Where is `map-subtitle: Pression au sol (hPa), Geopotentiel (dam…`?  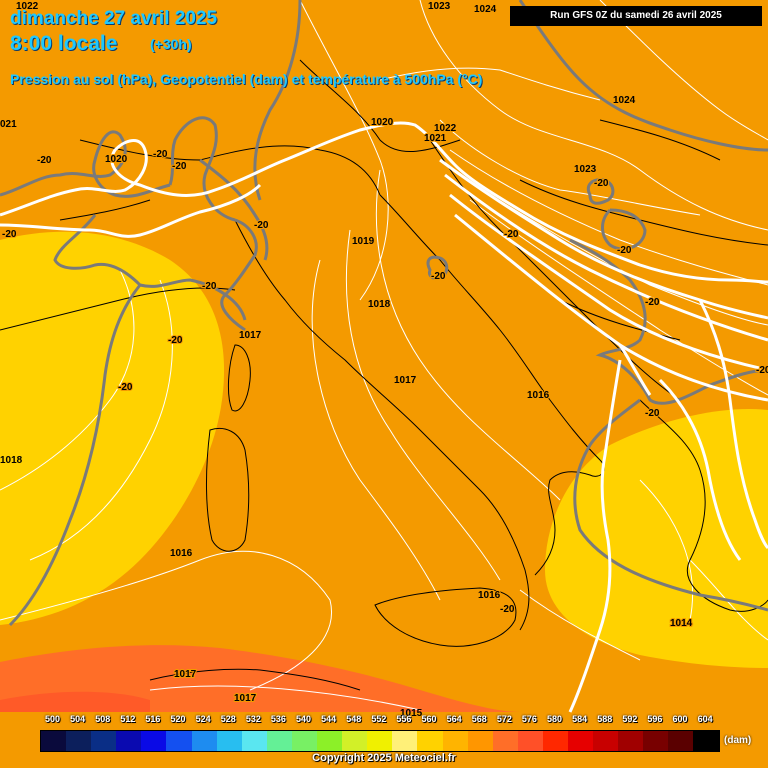 map-subtitle: Pression au sol (hPa), Geopotentiel (dam… is located at coordinates (246, 79).